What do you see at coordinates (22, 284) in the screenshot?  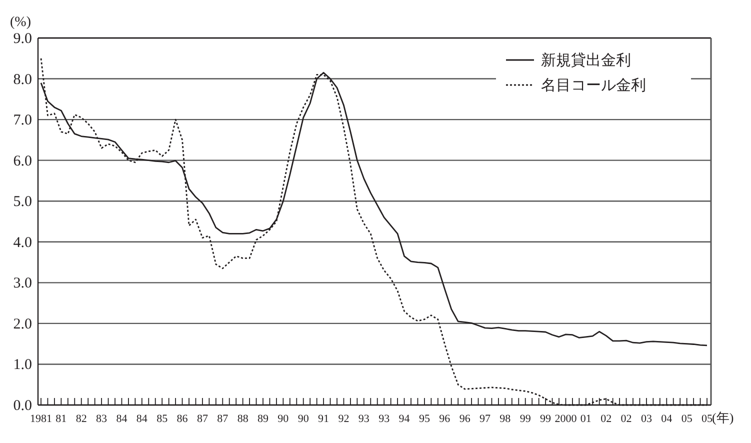 I see `y-tick-label: 3.0` at bounding box center [22, 284].